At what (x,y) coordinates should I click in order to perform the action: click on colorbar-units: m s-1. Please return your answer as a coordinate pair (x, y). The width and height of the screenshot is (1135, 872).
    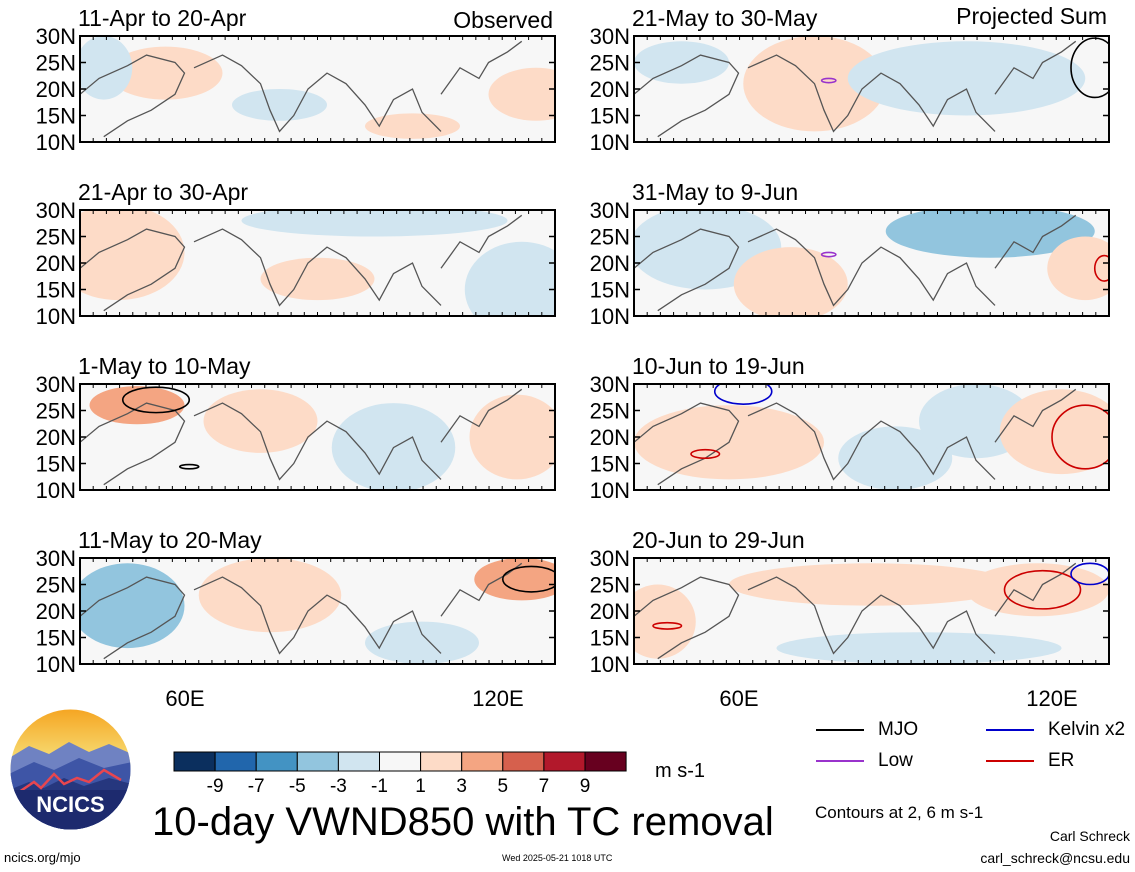
    Looking at the image, I should click on (680, 771).